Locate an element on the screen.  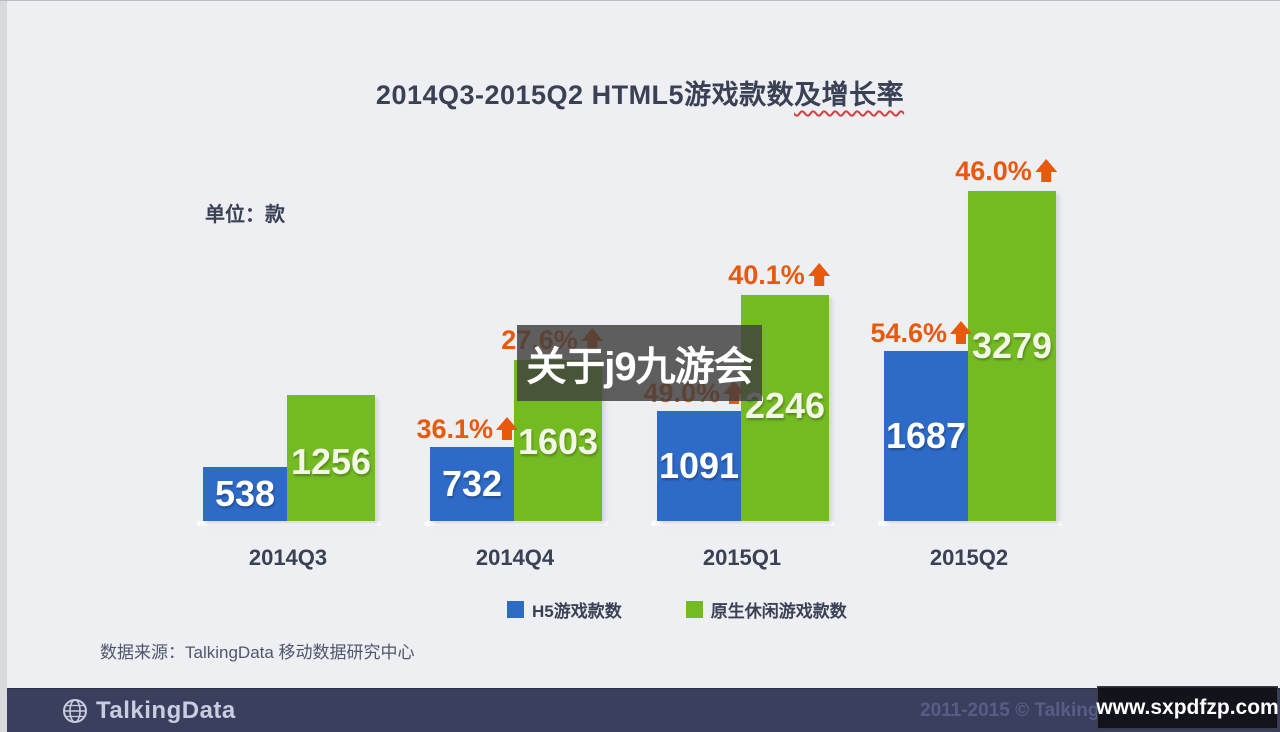
bar-value-h5: 1091 is located at coordinates (699, 465).